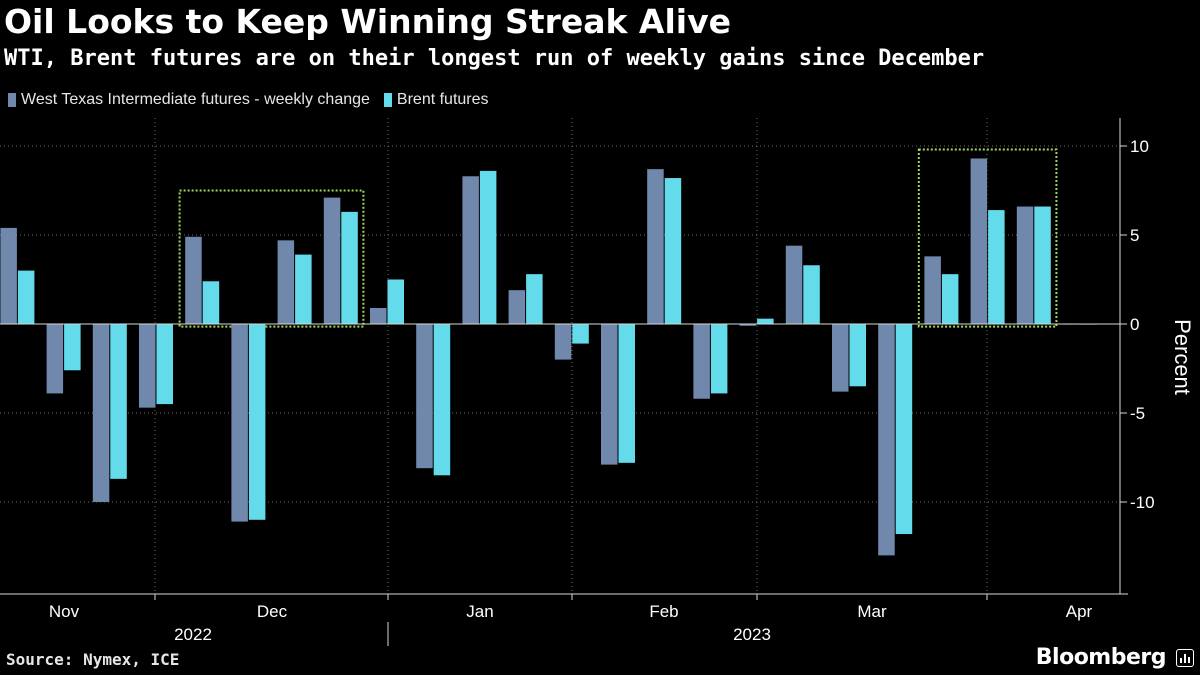 Image resolution: width=1200 pixels, height=675 pixels. Describe the element at coordinates (1142, 502) in the screenshot. I see `y-tick-label: -10` at that location.